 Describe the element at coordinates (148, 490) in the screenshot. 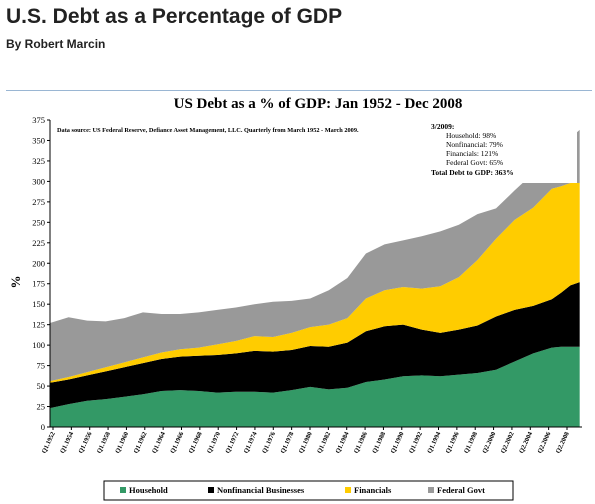

I see `legend-label-household: Household` at that location.